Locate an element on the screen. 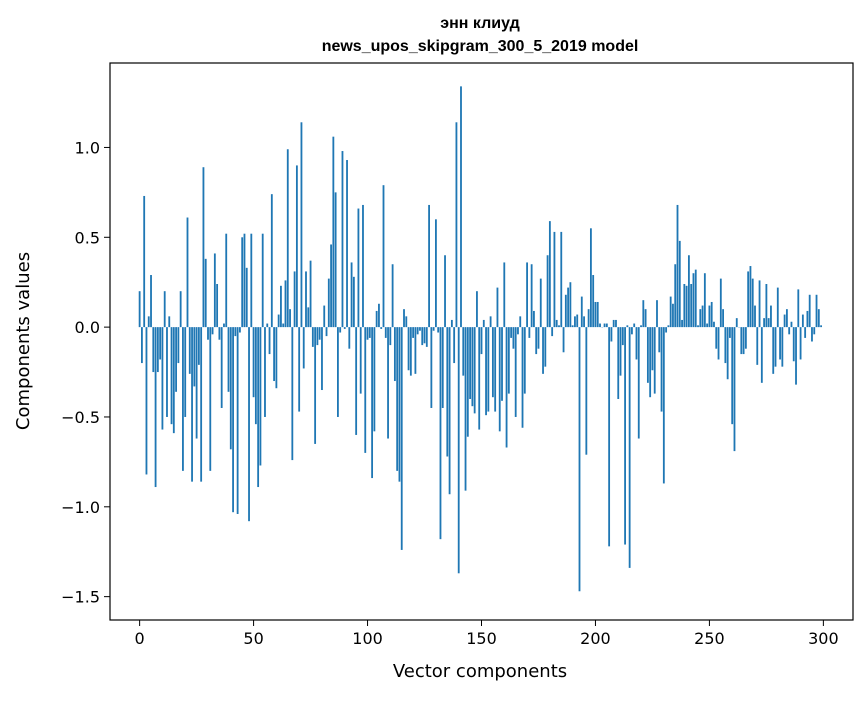 This screenshot has width=867, height=701. x-tick-label: 150 is located at coordinates (481, 638).